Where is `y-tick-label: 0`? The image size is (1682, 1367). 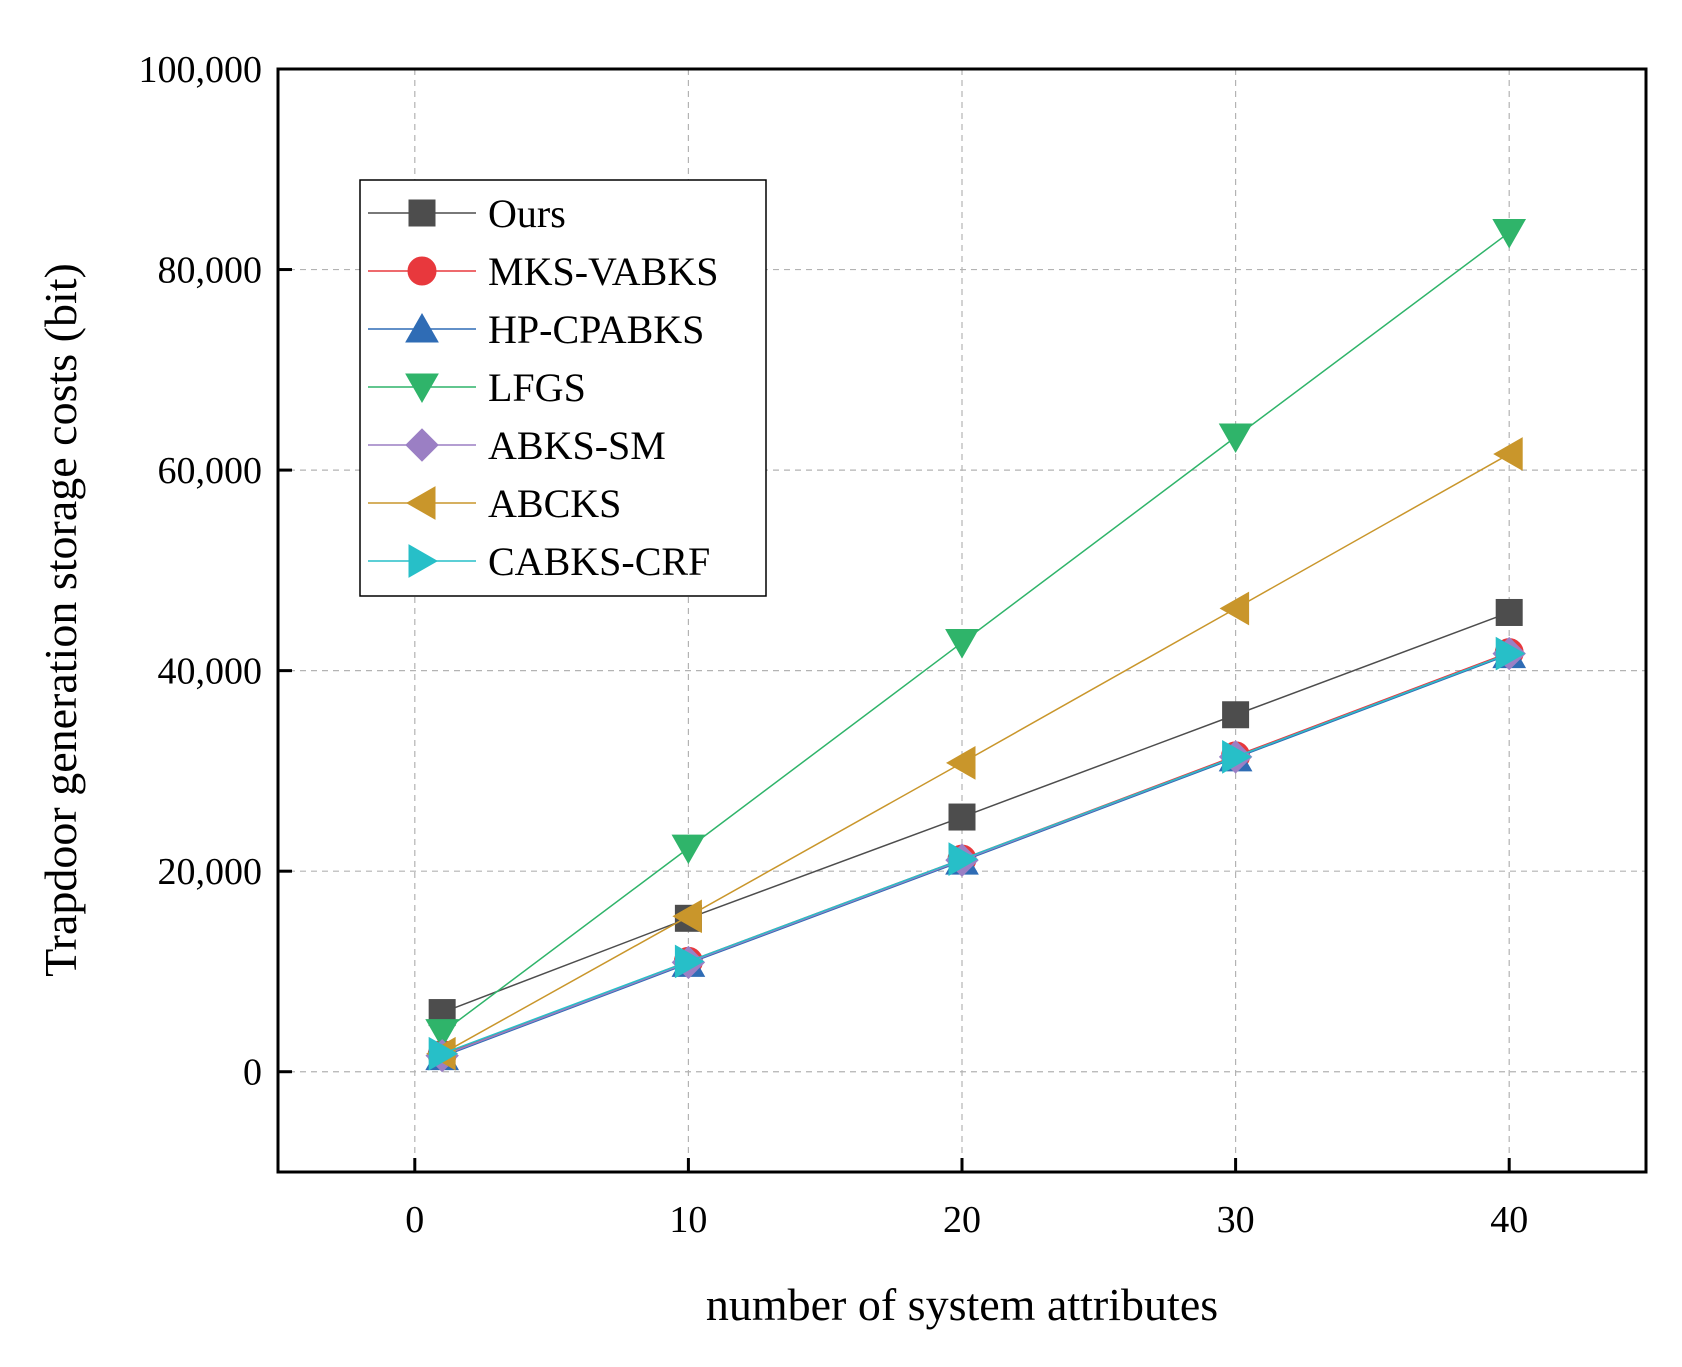 y-tick-label: 0 is located at coordinates (252, 1073).